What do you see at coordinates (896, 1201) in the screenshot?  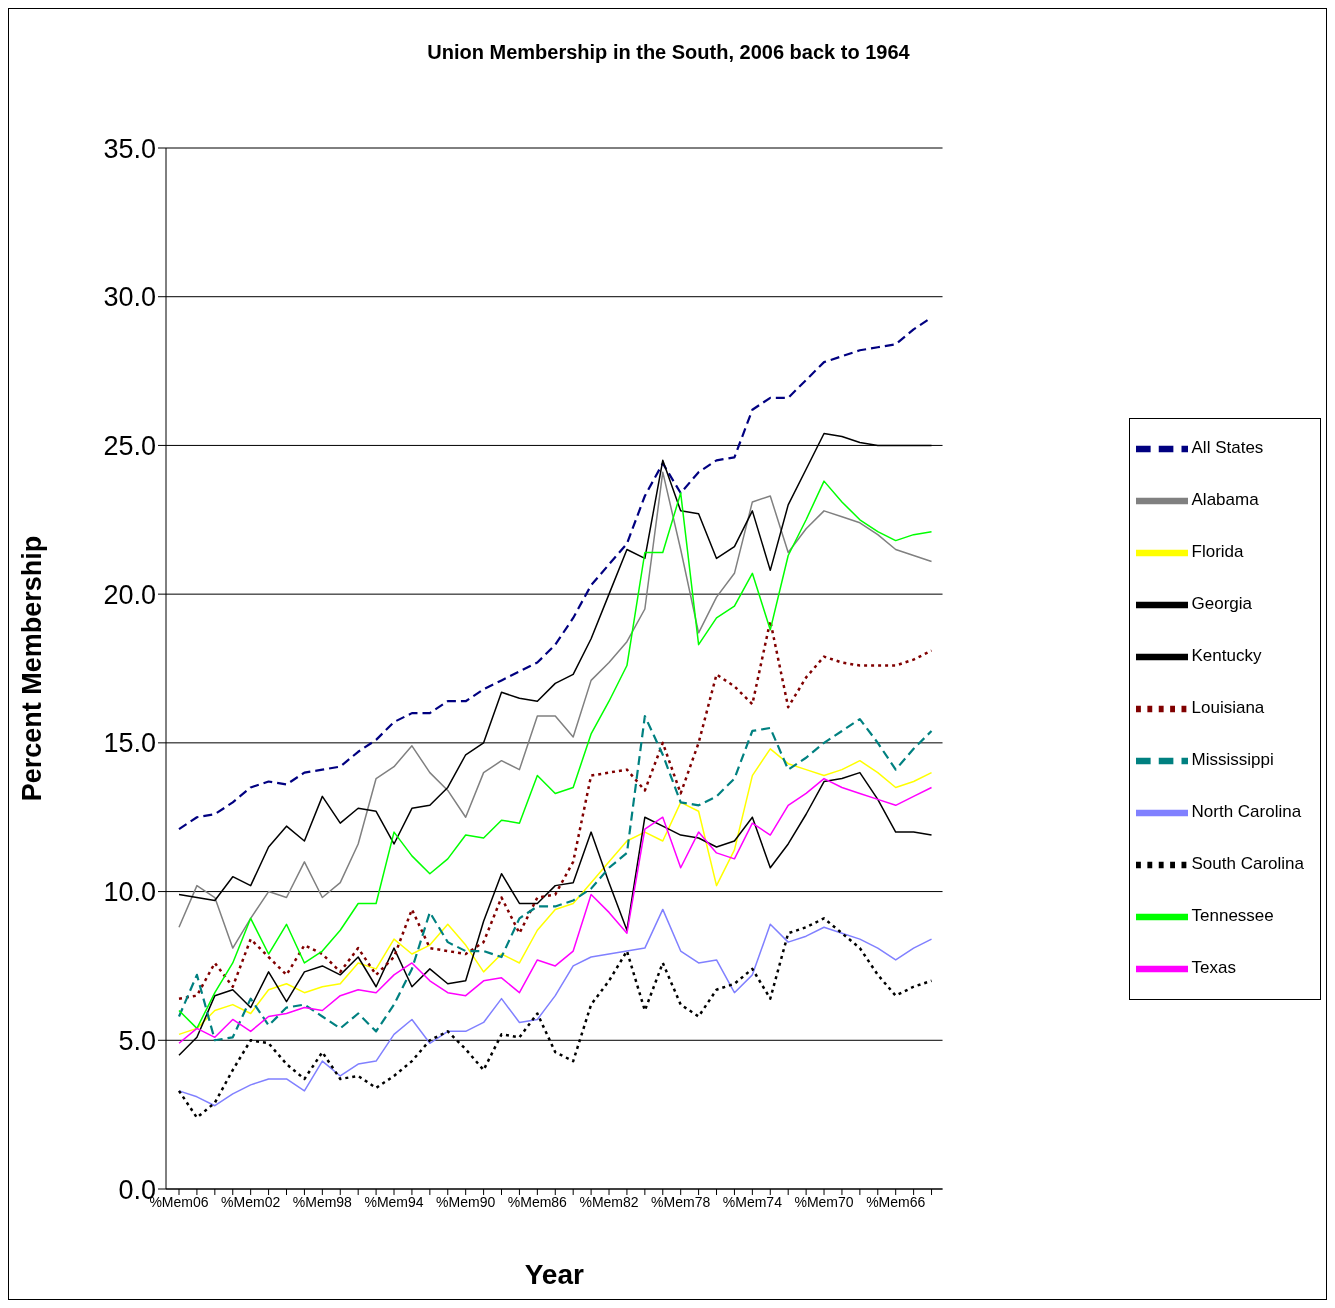 I see `x-tick-label: %Mem66` at bounding box center [896, 1201].